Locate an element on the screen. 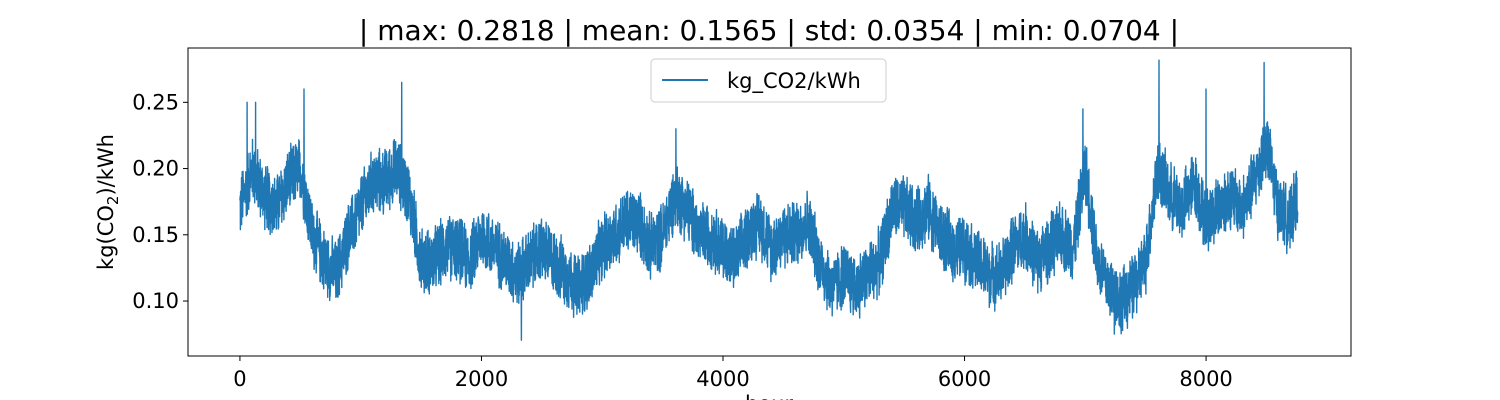 The image size is (1500, 400). x-axis: 0 2000 4000 6000 8000 is located at coordinates (733, 373).